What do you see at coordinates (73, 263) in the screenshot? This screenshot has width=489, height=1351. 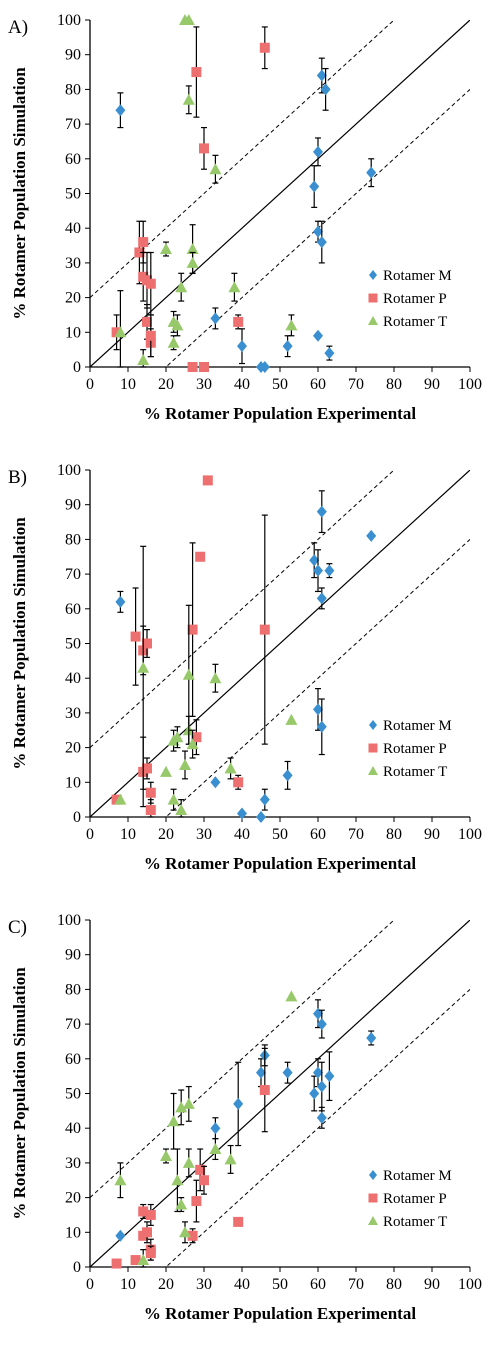 I see `y-tick-label-a-3: 30` at bounding box center [73, 263].